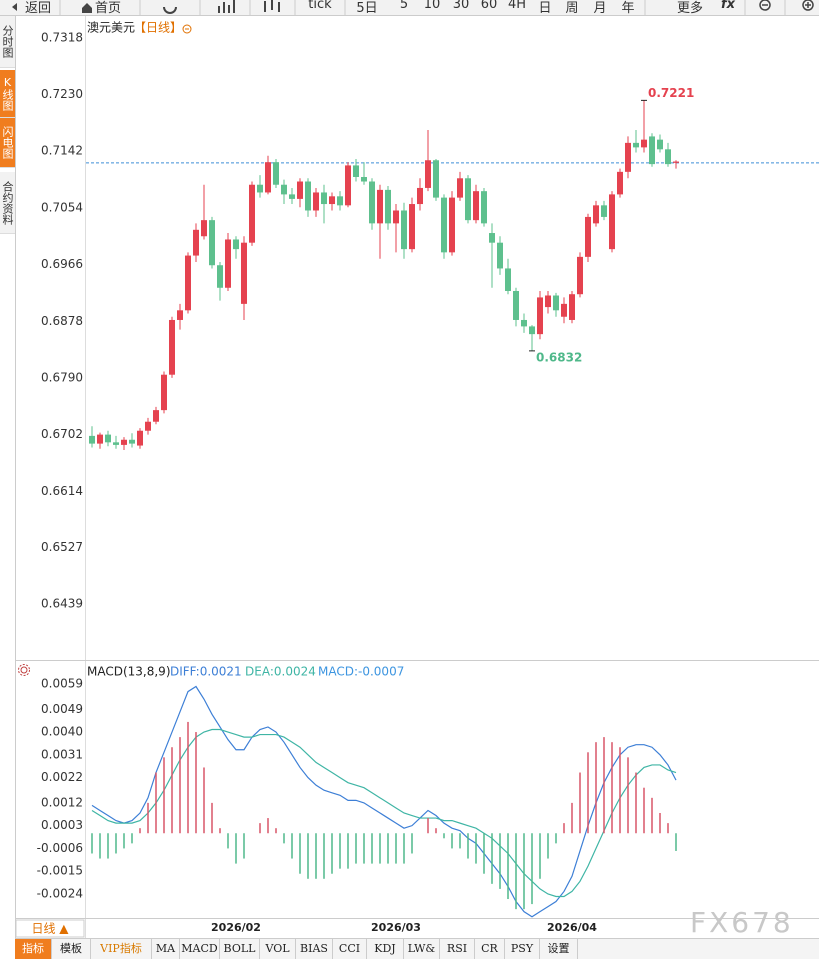  I want to click on toolbar-button: 60, so click(489, 6).